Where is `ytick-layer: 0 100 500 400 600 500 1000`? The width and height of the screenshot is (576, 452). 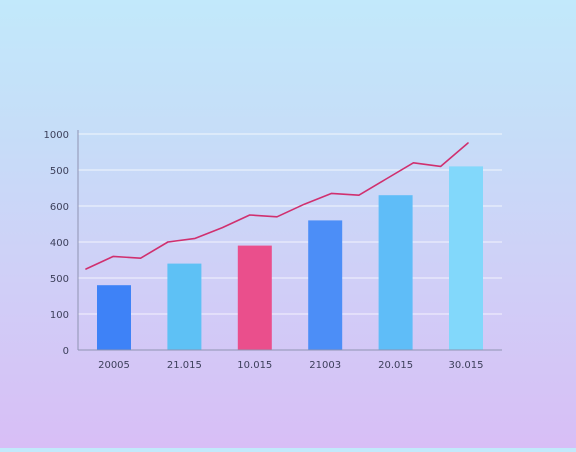
ytick-layer: 0 100 500 400 600 500 1000 is located at coordinates (56, 243).